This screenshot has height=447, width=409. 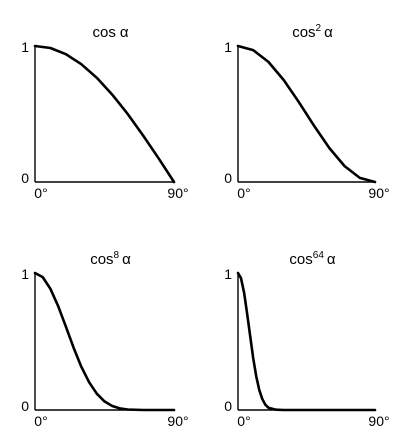 I want to click on chart-title: cos64 α, so click(x=312, y=259).